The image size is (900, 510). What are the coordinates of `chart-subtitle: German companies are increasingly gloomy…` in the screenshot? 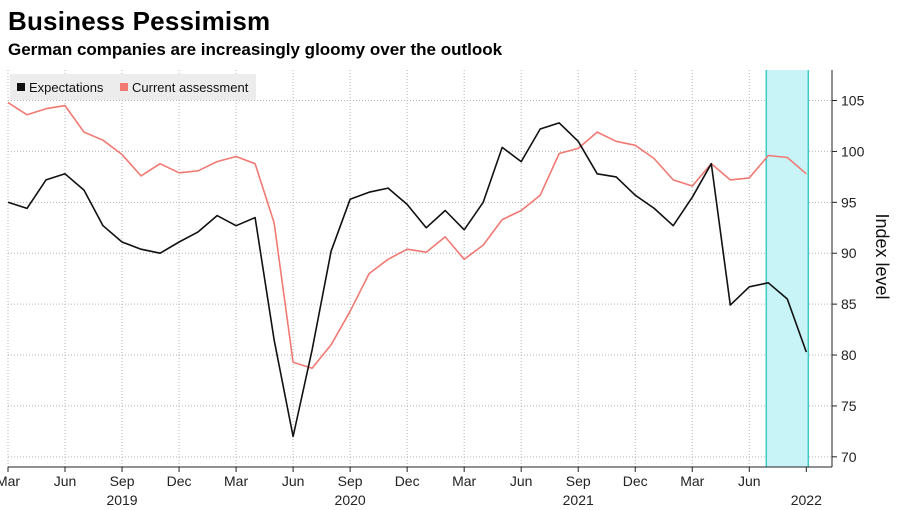 It's located at (255, 49).